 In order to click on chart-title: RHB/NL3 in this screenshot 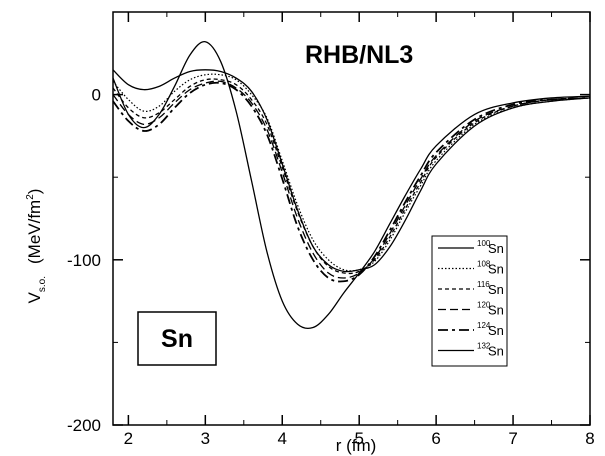, I will do `click(359, 55)`.